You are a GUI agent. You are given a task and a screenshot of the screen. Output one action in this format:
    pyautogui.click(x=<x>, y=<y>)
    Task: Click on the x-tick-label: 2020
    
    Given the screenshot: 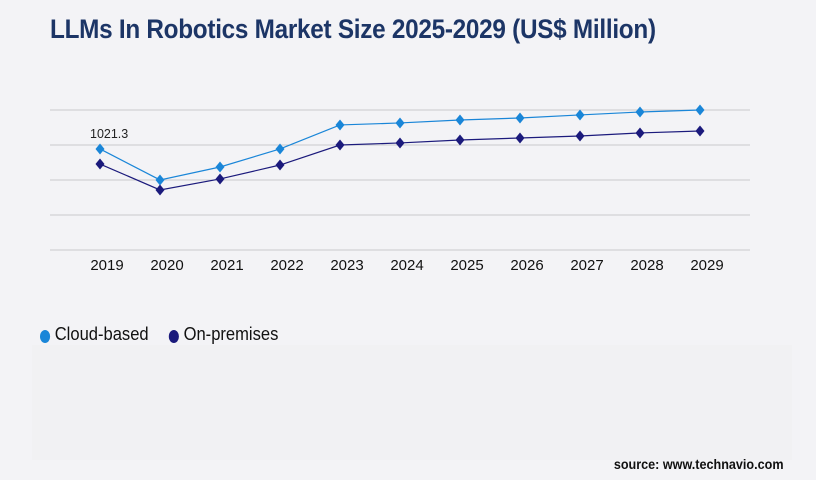 What is the action you would take?
    pyautogui.click(x=166, y=265)
    